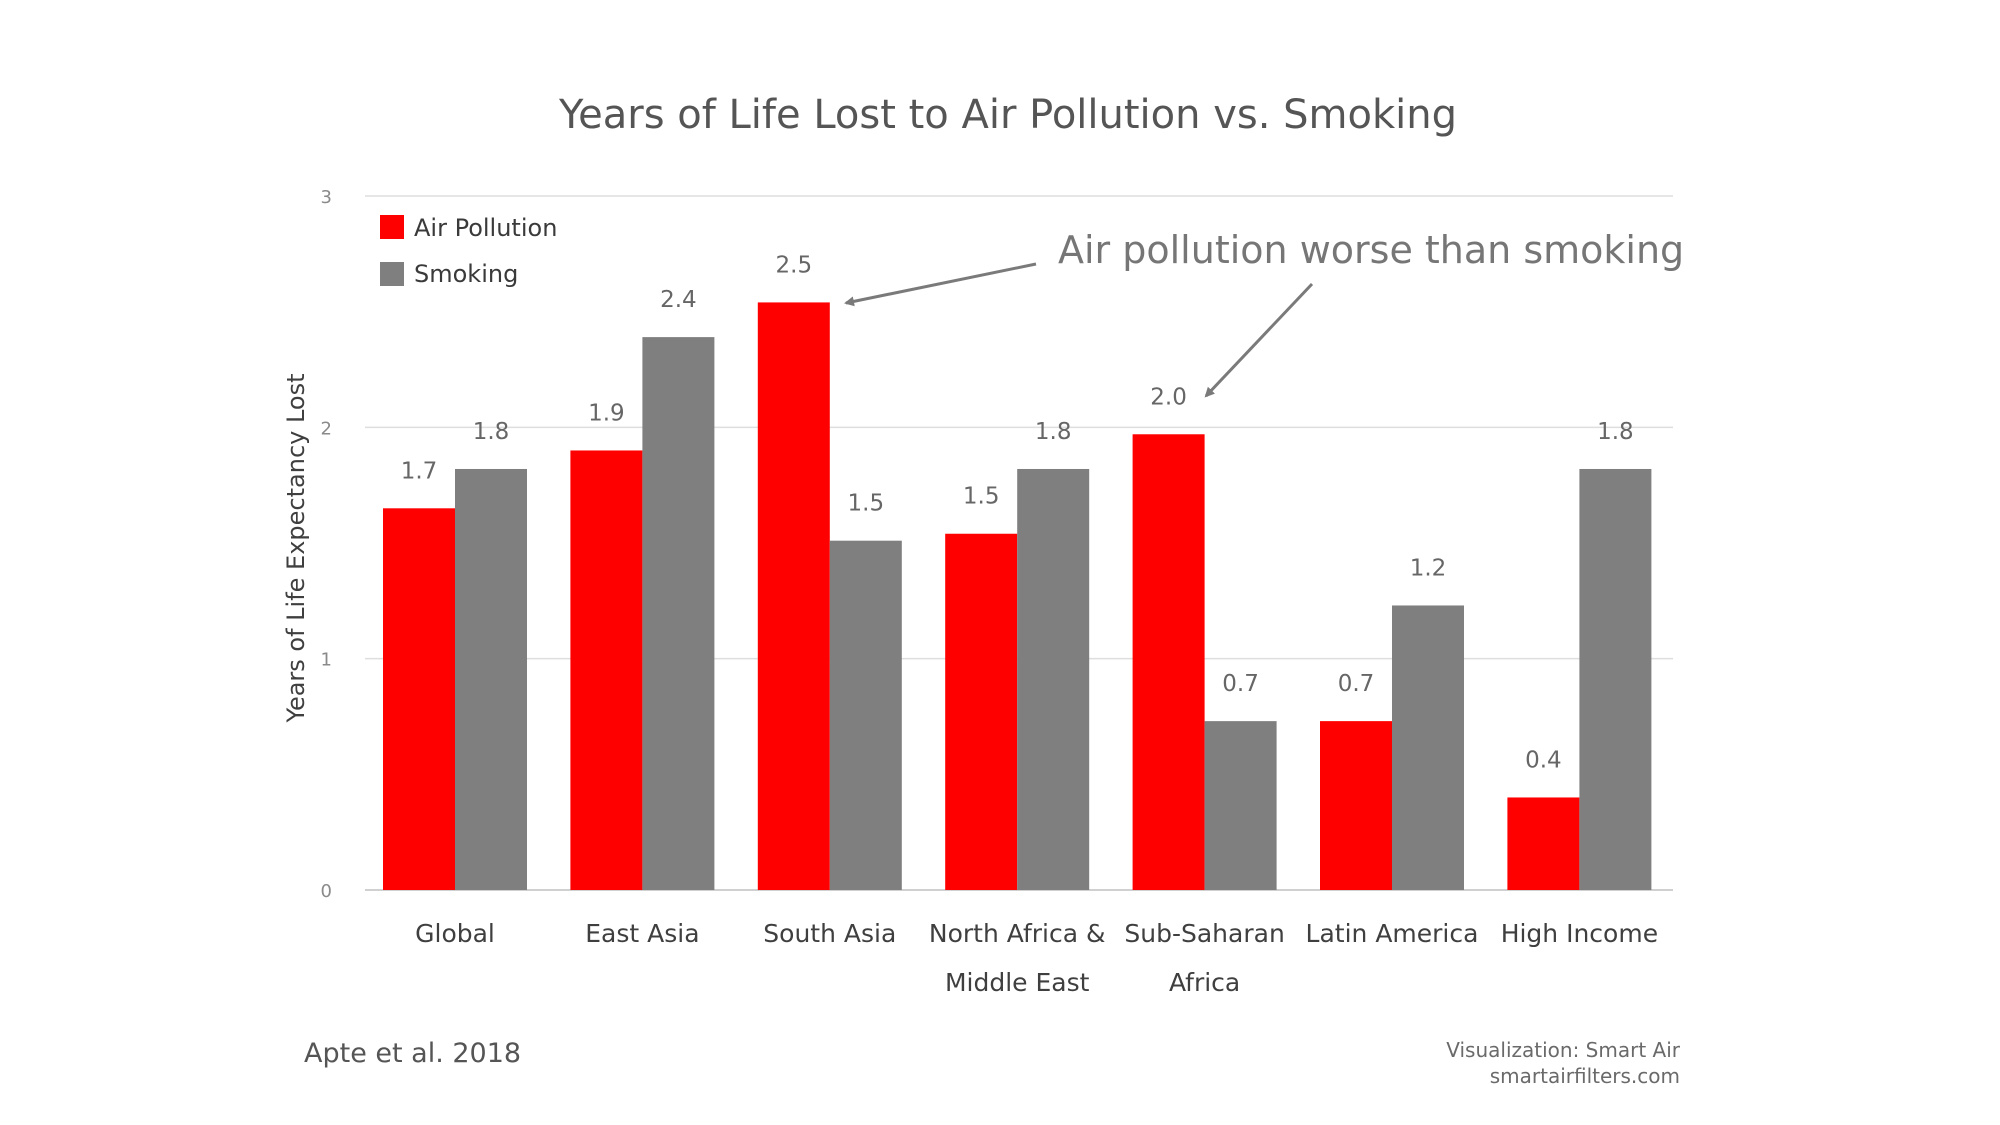 The width and height of the screenshot is (2000, 1125). Describe the element at coordinates (419, 471) in the screenshot. I see `value-label: 1.7` at that location.